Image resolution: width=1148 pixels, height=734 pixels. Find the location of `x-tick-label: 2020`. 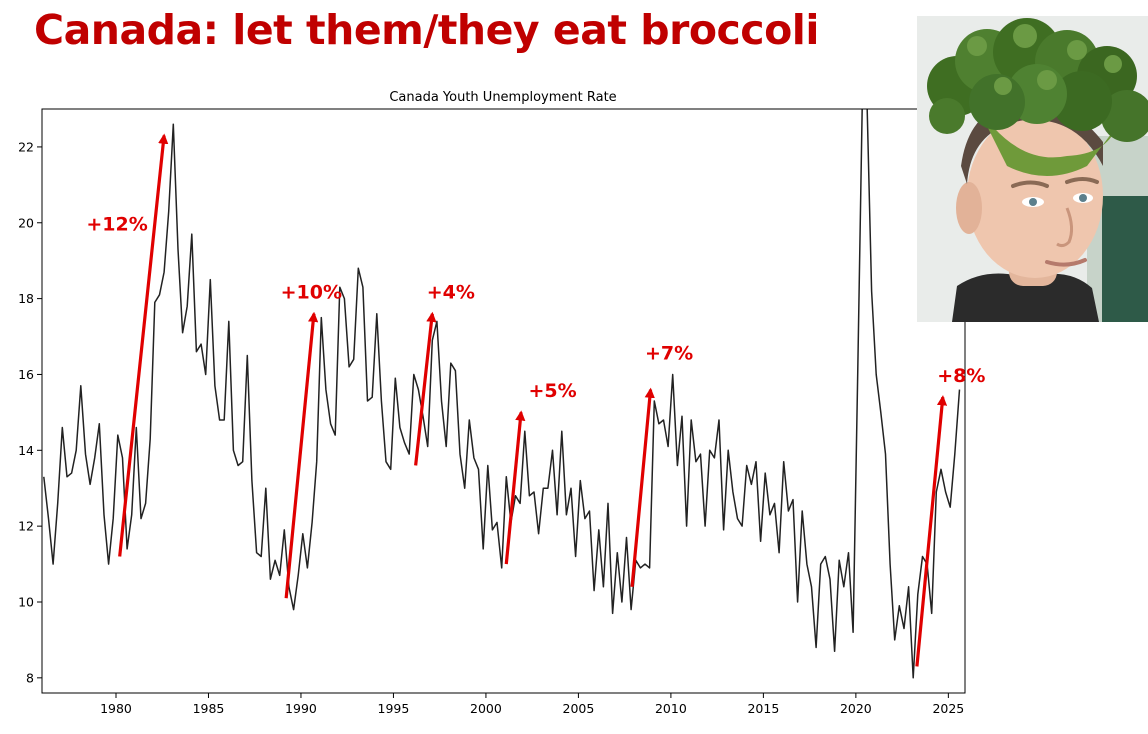

x-tick-label: 2020 is located at coordinates (856, 708).